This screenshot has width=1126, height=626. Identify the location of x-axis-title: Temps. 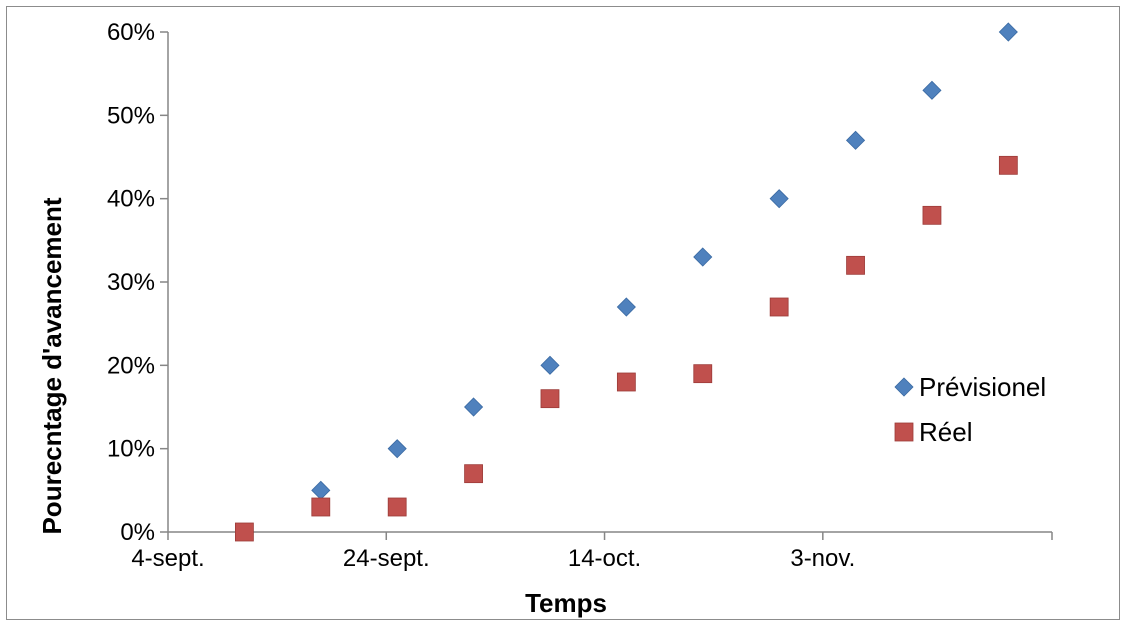
(566, 603).